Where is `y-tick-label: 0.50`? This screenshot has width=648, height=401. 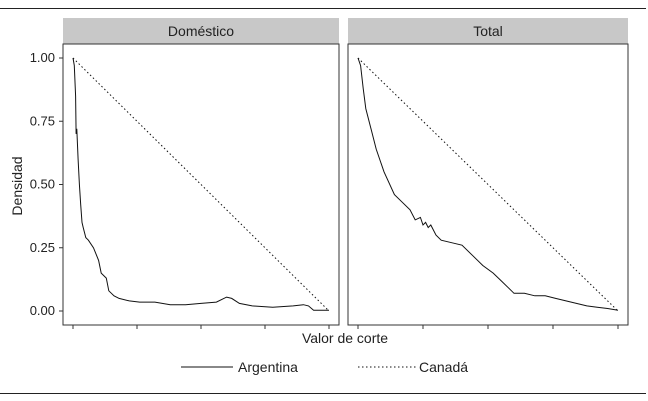
y-tick-label: 0.50 is located at coordinates (42, 184).